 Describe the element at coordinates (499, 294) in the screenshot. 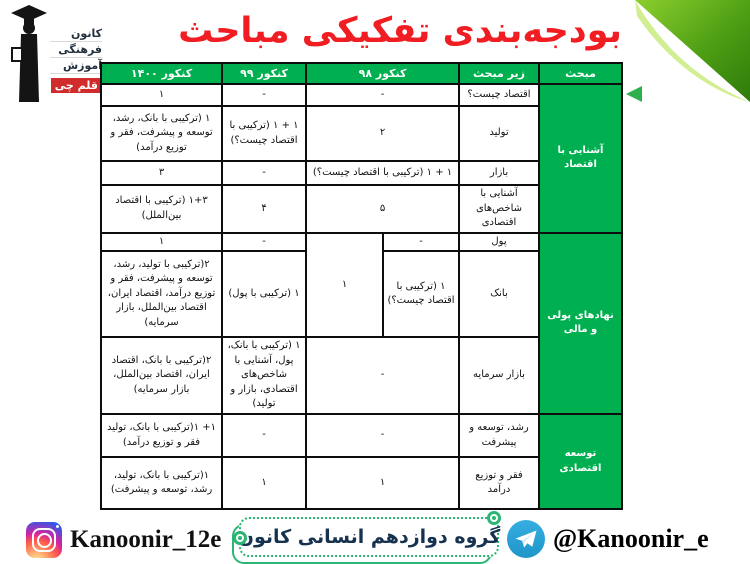

I see `subtopic-cell: بانک` at that location.